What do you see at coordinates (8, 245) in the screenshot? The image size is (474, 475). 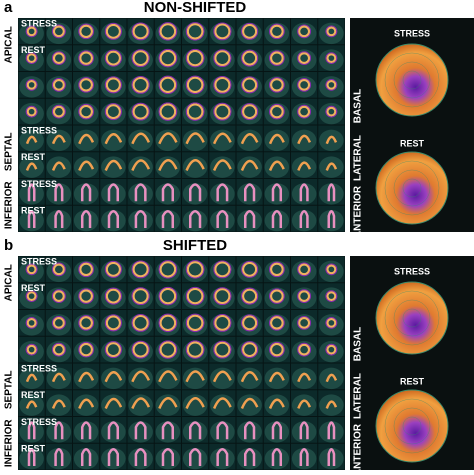 I see `panel-label: b` at bounding box center [8, 245].